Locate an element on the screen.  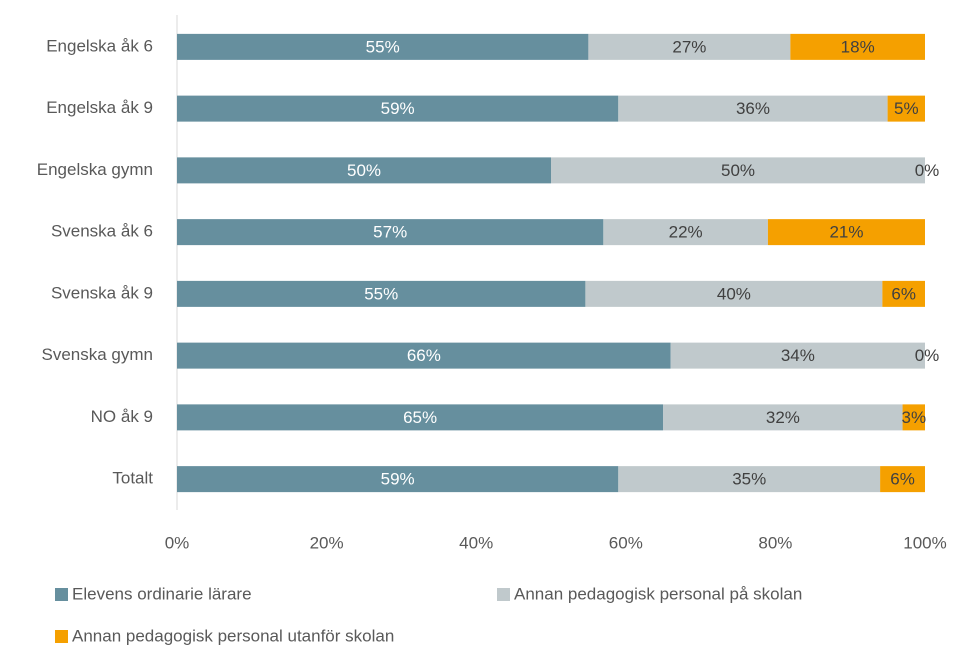
y-tick-label: Engelska åk 9 is located at coordinates (99, 107).